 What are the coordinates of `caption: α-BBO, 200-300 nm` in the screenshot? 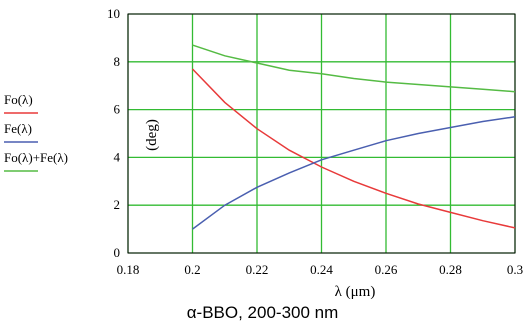 It's located at (262, 312).